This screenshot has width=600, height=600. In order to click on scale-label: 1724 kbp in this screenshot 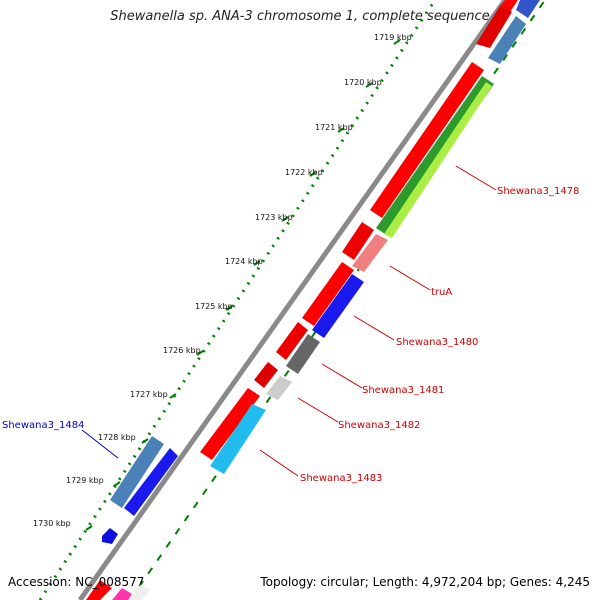, I will do `click(244, 261)`.